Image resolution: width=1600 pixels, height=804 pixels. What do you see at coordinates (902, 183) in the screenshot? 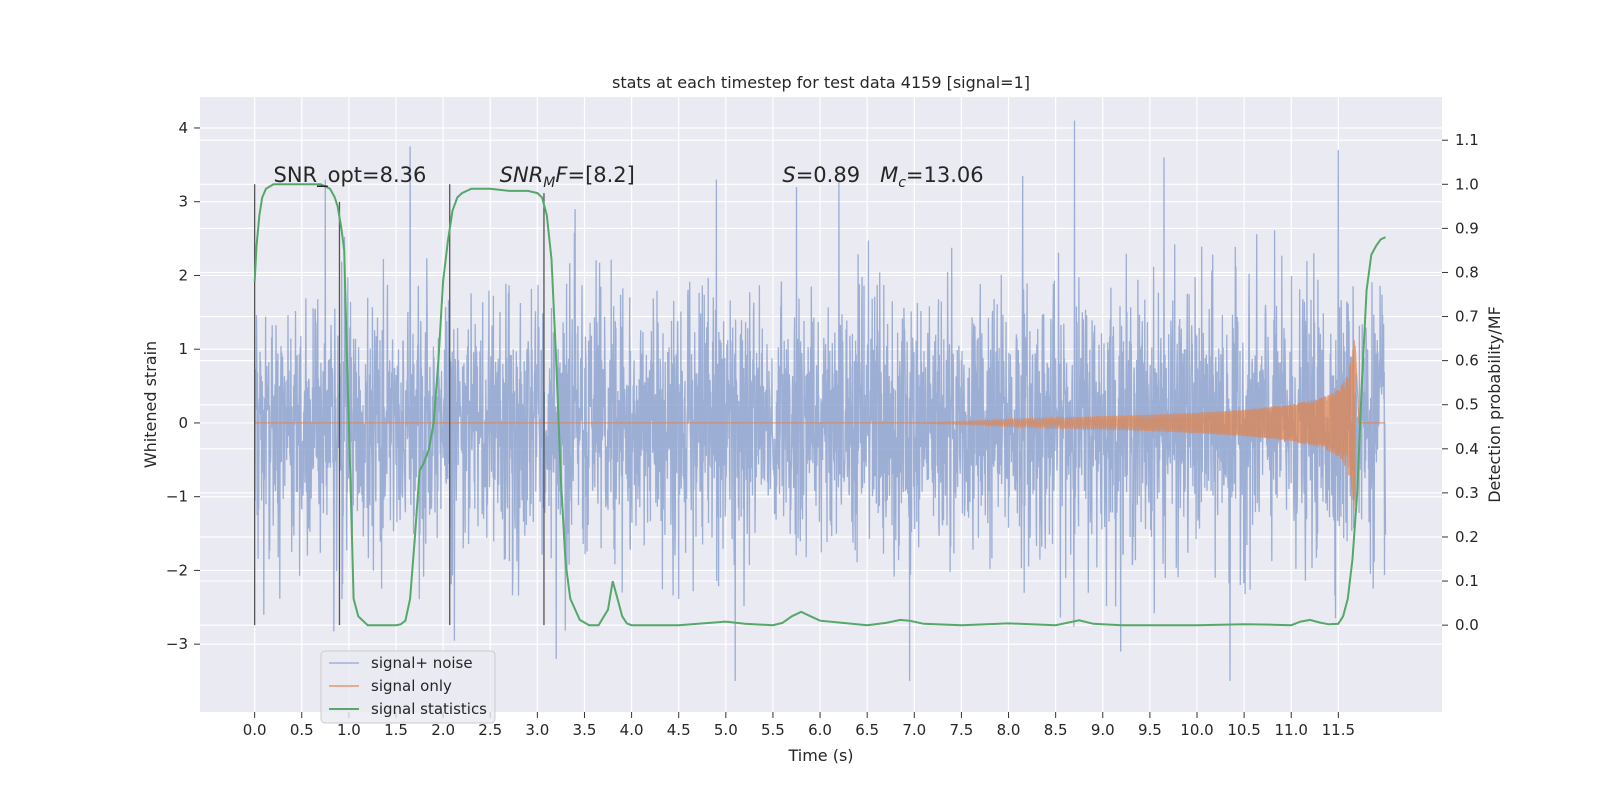
I see `annotation-mc-subscript: c` at bounding box center [902, 183].